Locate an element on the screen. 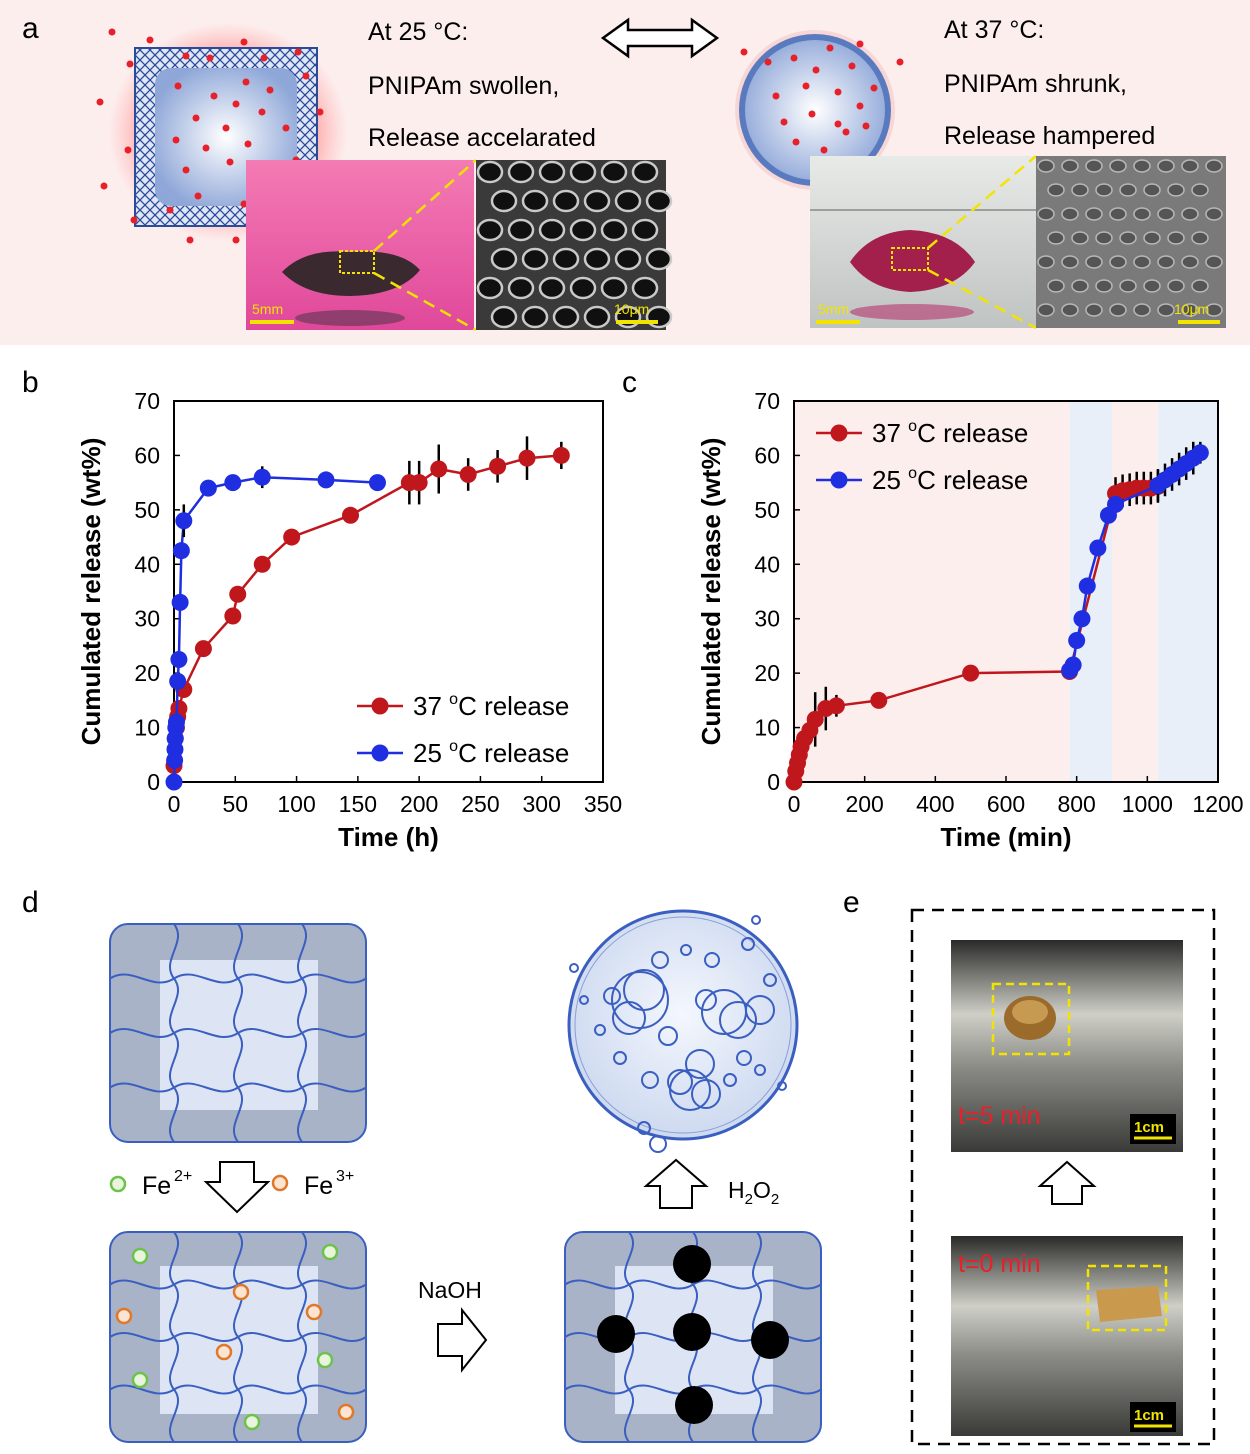 The width and height of the screenshot is (1250, 1454). right-caption-line3: Release hampered is located at coordinates (1049, 136).